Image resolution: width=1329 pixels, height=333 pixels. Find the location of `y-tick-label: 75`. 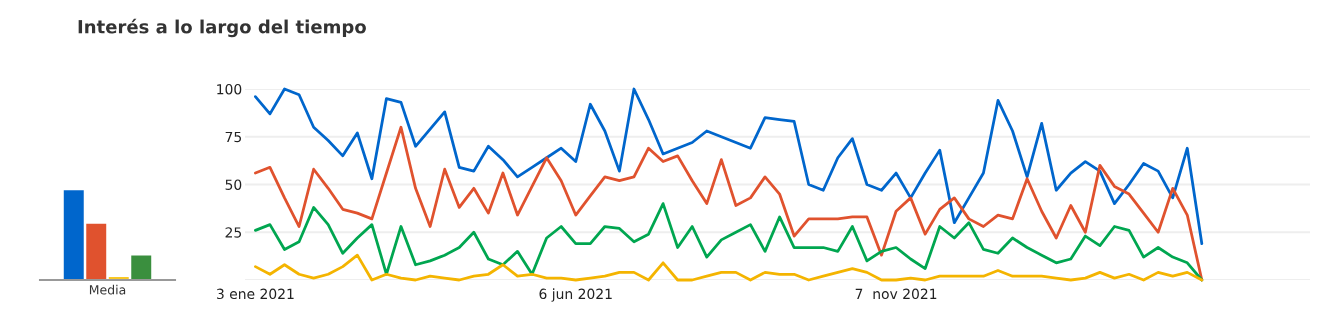

y-tick-label: 75 is located at coordinates (233, 137).